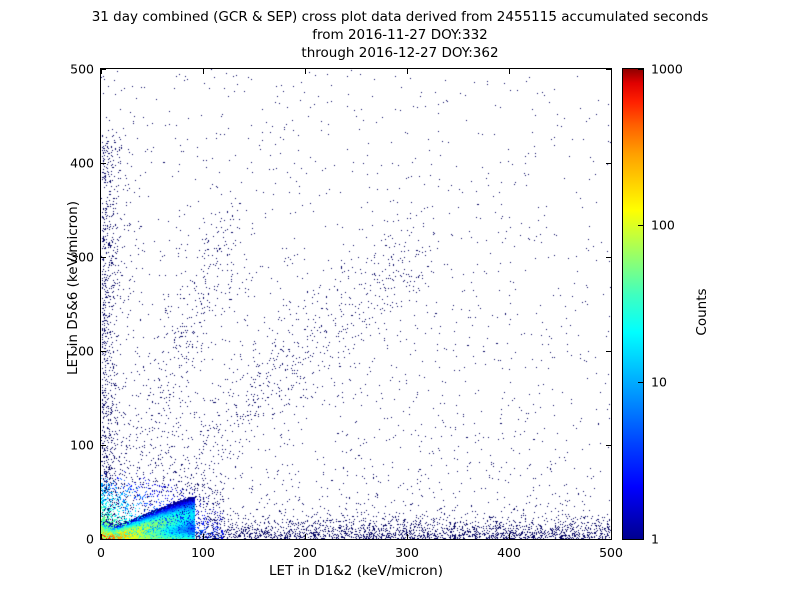  I want to click on title-line-2: from 2016-11-27 DOY:332, so click(400, 35).